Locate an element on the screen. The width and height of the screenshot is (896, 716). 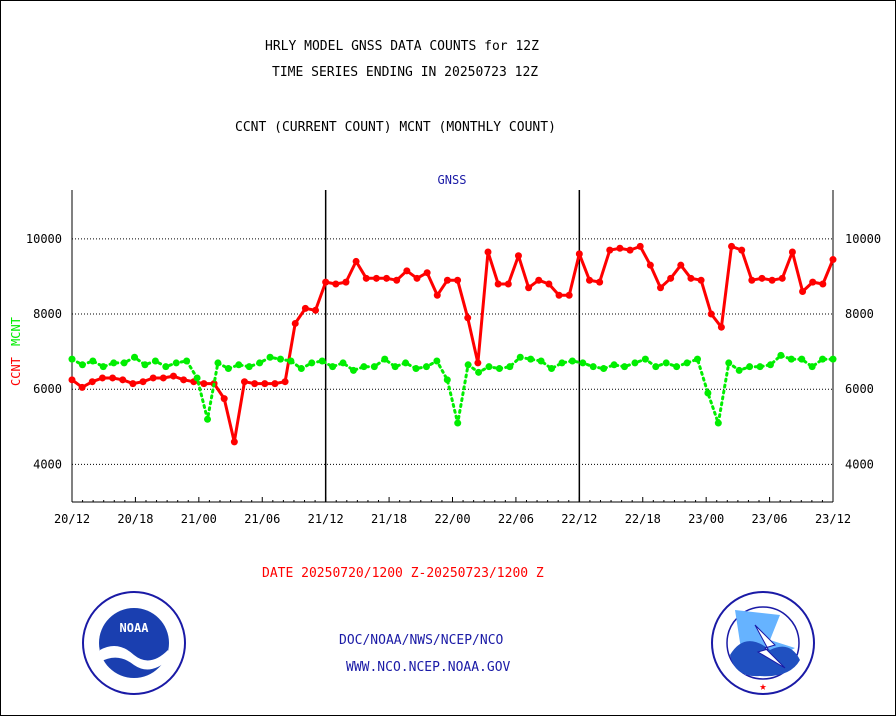
x-tick-label: 22/00 is located at coordinates (452, 519).